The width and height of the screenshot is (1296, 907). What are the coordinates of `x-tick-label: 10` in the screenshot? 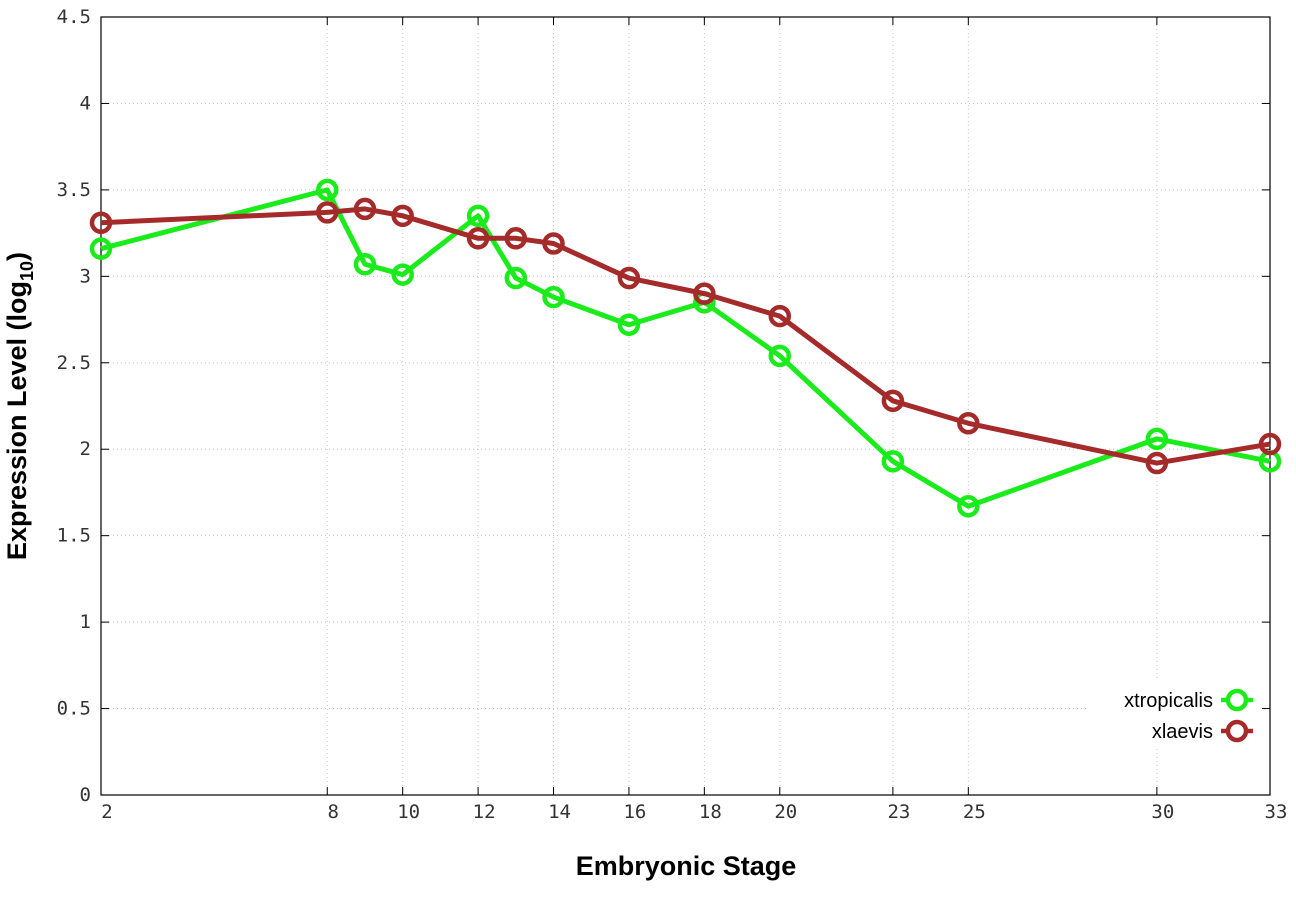 It's located at (408, 812).